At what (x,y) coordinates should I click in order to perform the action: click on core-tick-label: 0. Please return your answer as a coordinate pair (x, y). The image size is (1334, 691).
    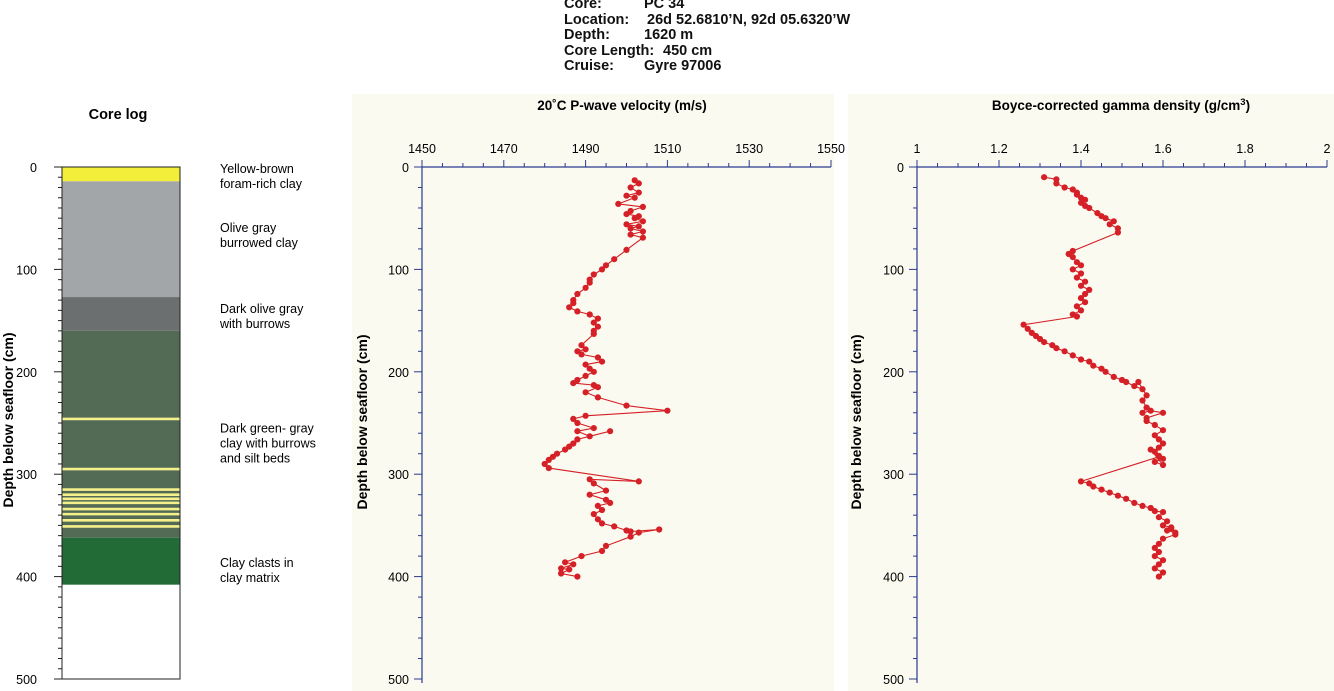
    Looking at the image, I should click on (33, 168).